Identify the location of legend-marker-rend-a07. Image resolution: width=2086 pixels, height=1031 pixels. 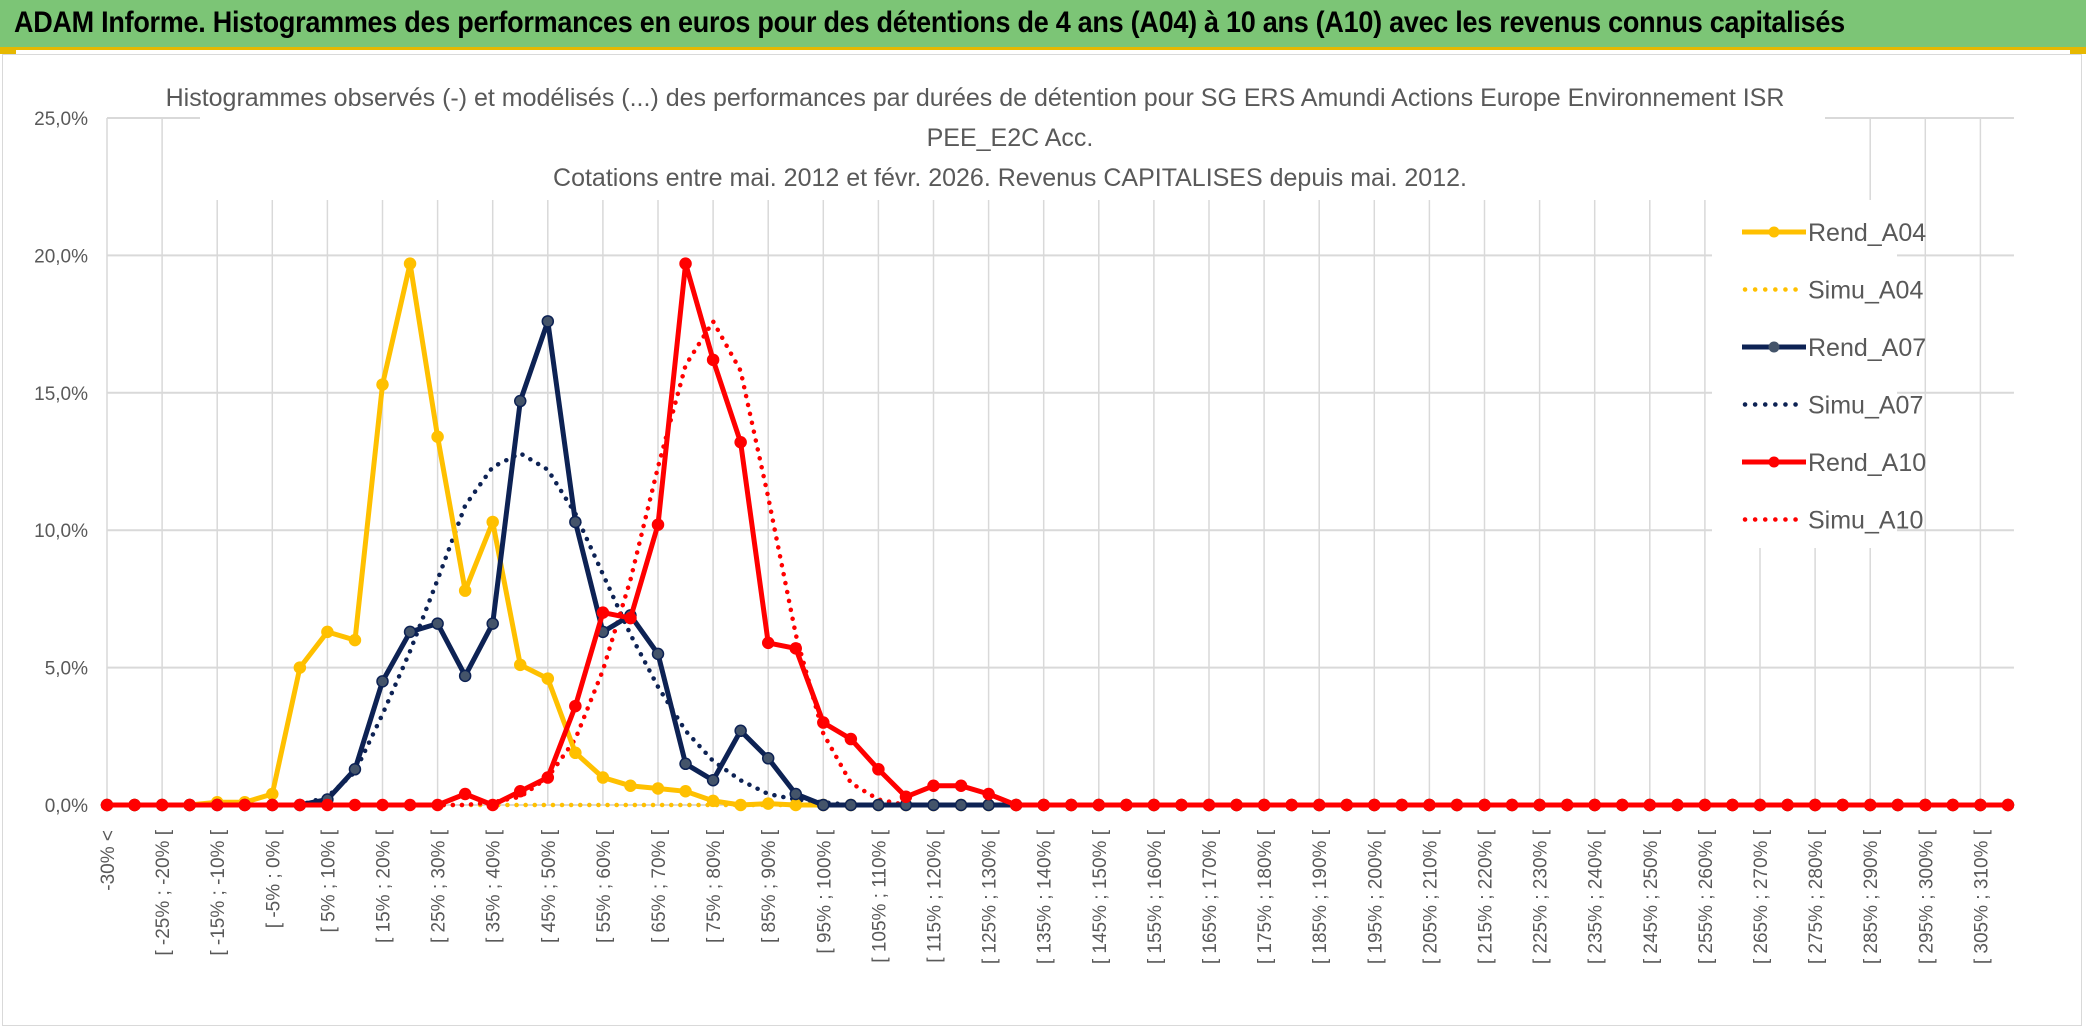
(1774, 347).